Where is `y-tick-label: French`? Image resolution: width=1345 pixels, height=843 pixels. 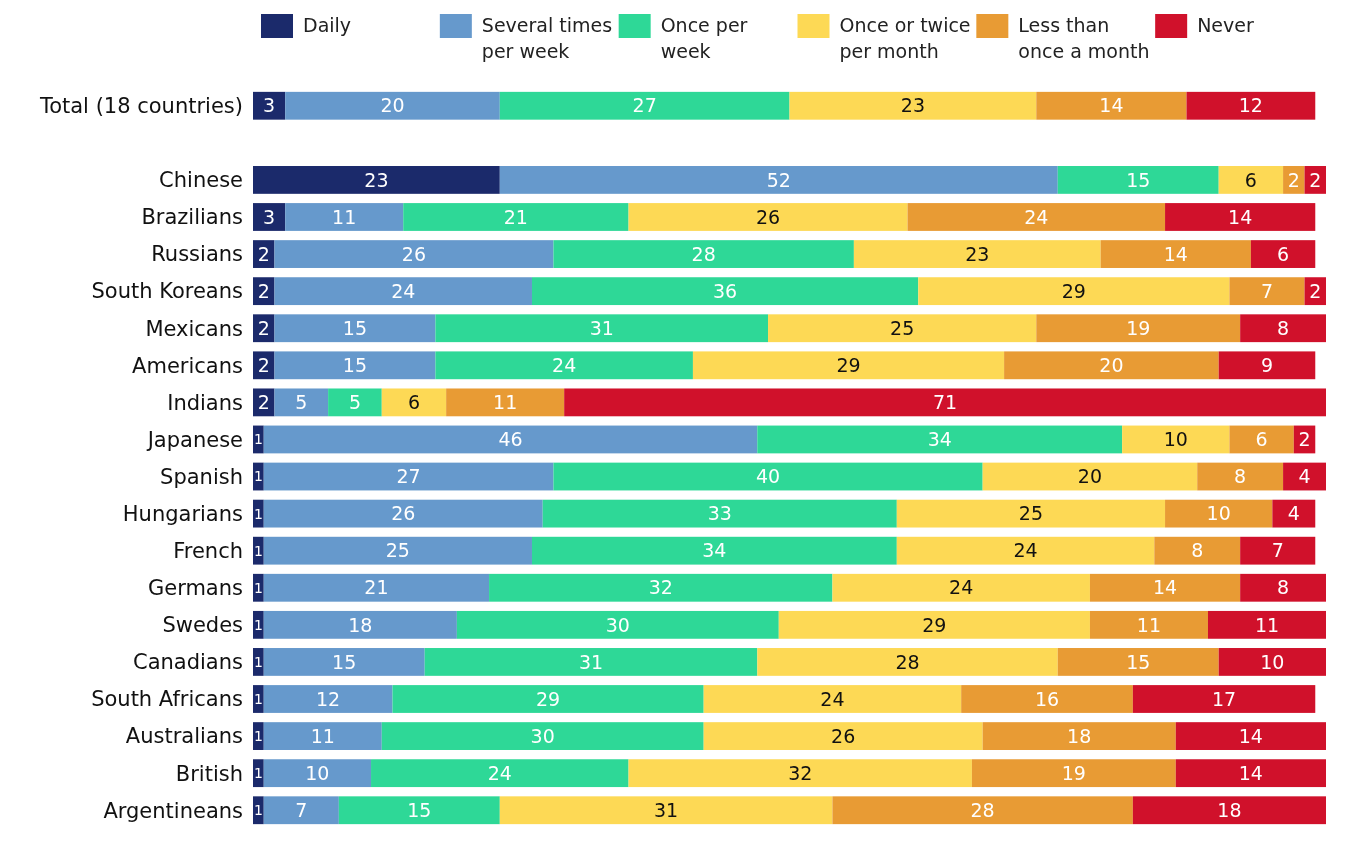 y-tick-label: French is located at coordinates (208, 551).